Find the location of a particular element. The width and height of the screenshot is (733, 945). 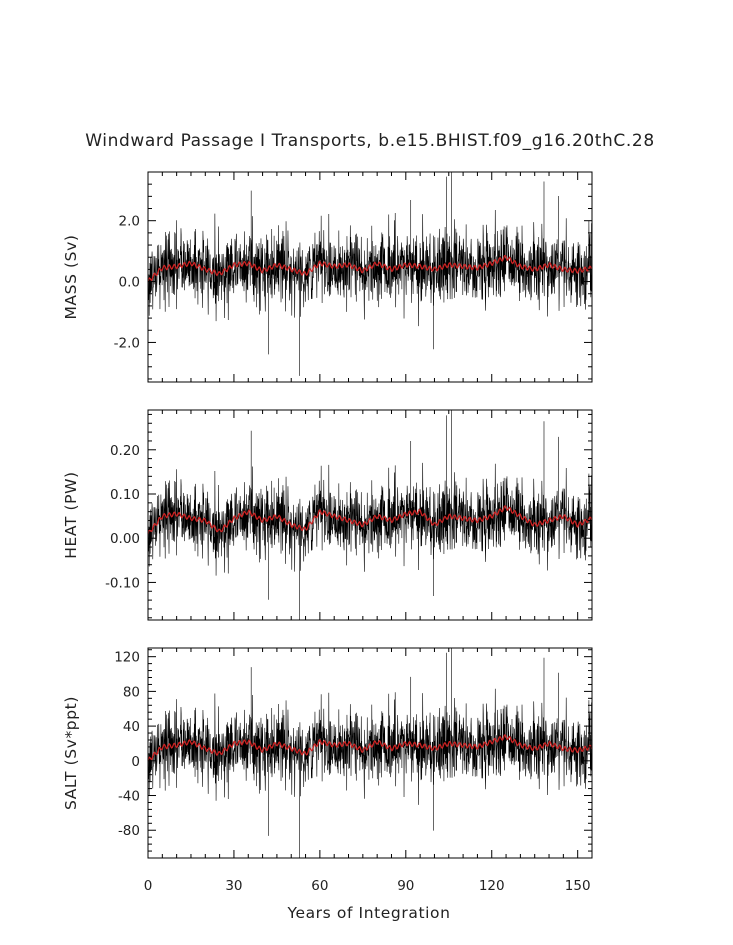

heat-plot-frame is located at coordinates (370, 515).